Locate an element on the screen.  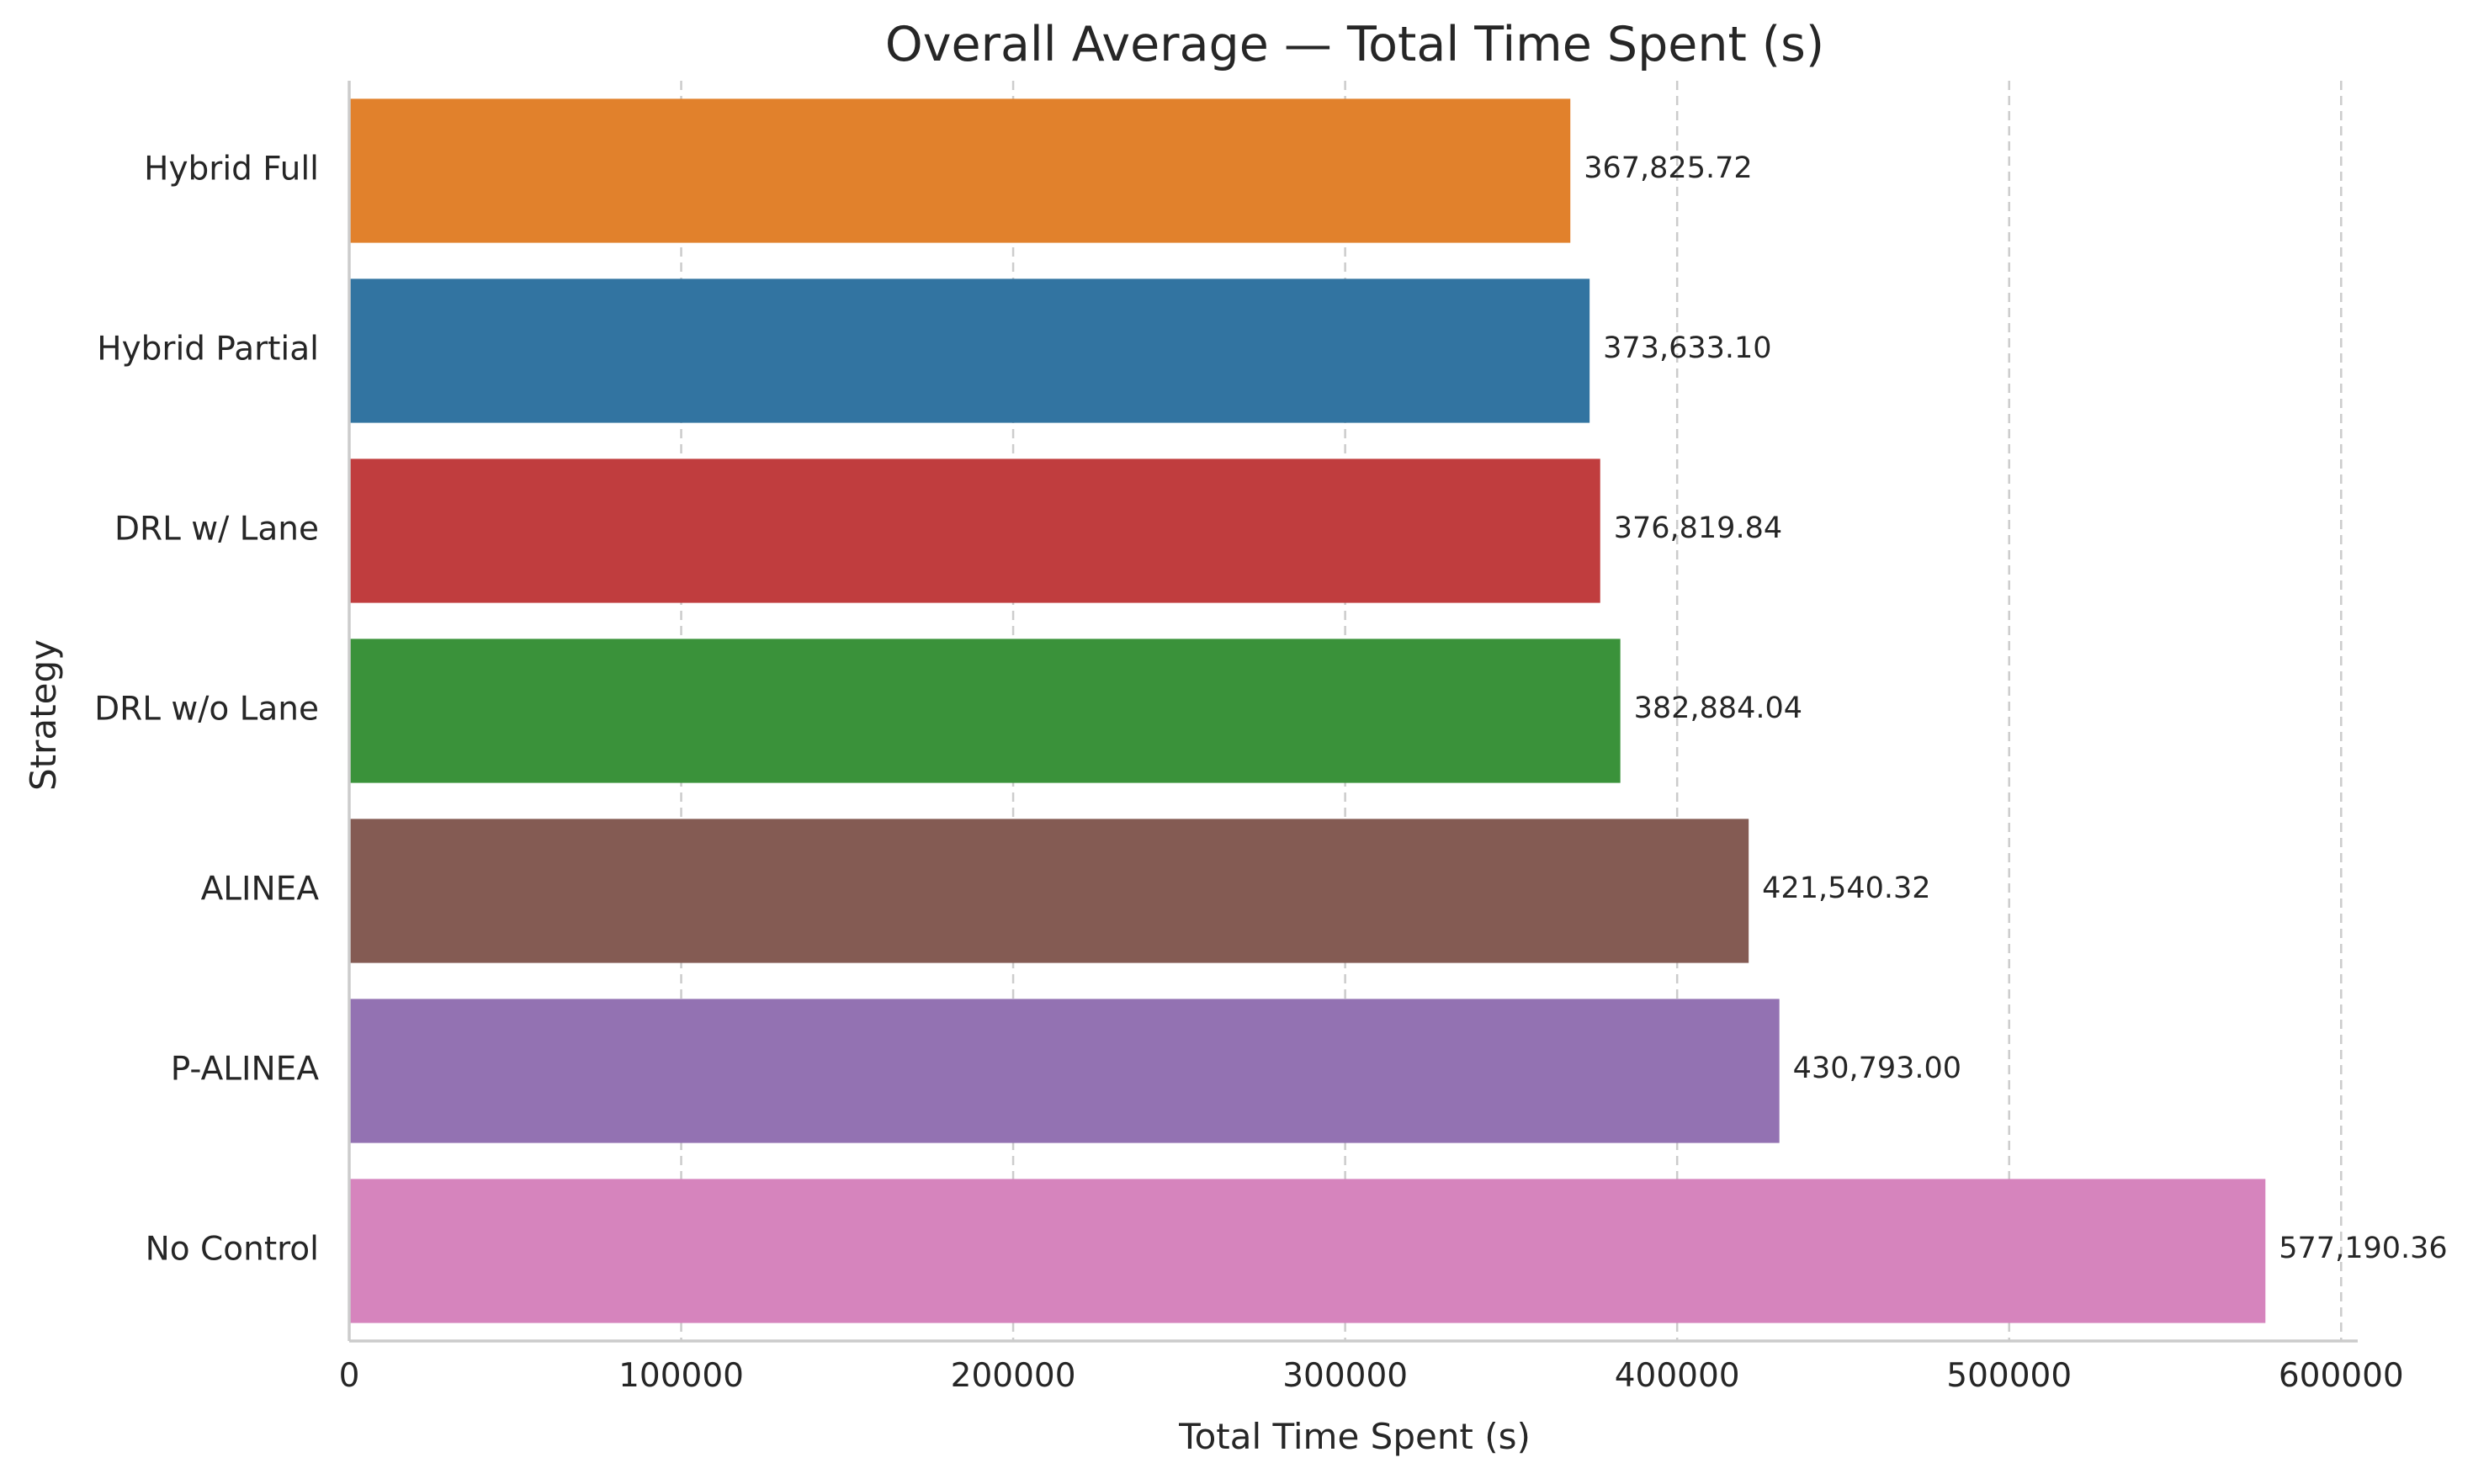
y-tick-label: Hybrid Partial is located at coordinates (208, 349).